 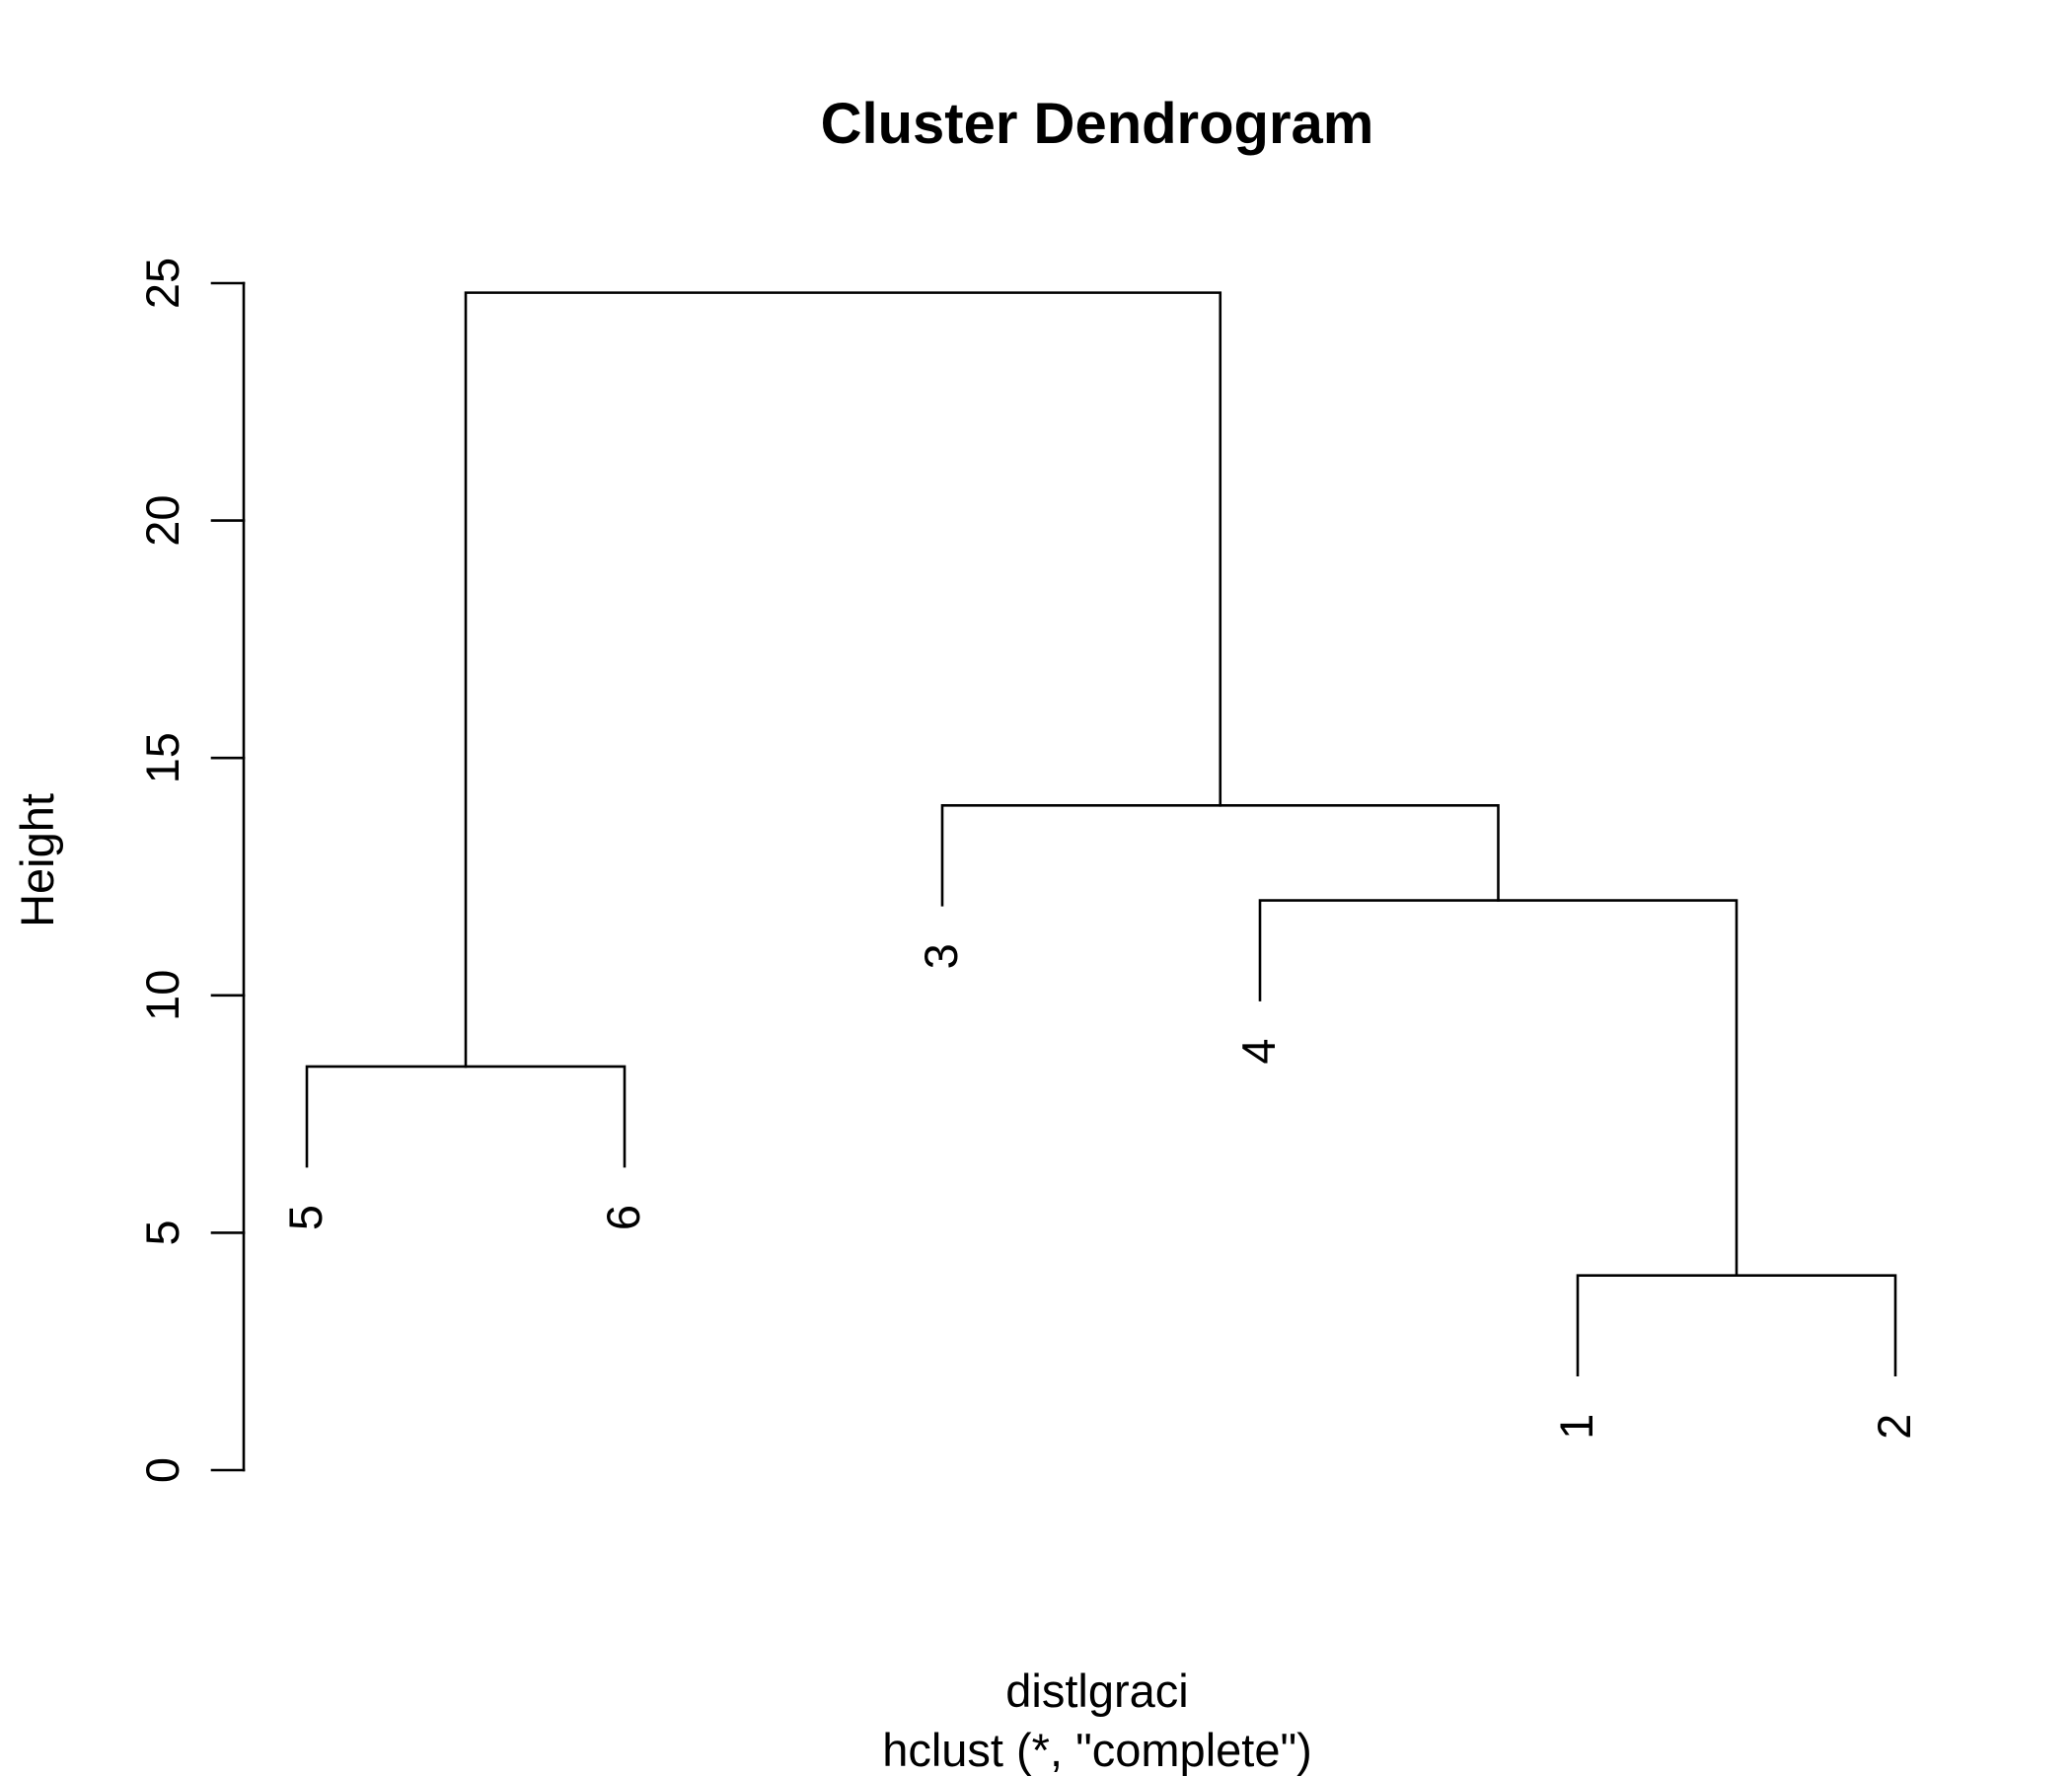 I want to click on y-tick-label: 20, so click(x=162, y=520).